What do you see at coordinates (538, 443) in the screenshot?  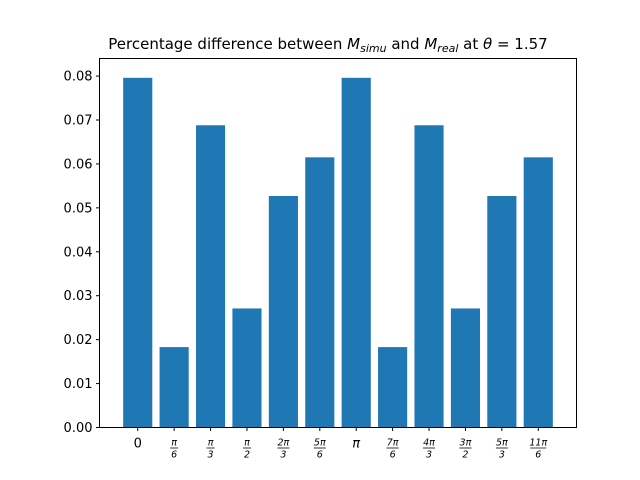 I see `fraction-numerator: 11π` at bounding box center [538, 443].